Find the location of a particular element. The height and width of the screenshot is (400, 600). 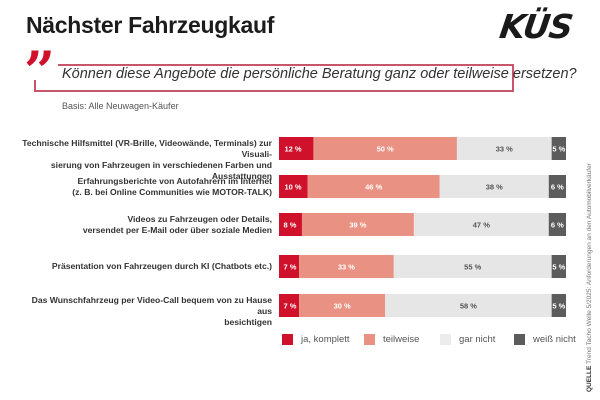

data-label: 47 % is located at coordinates (481, 225).